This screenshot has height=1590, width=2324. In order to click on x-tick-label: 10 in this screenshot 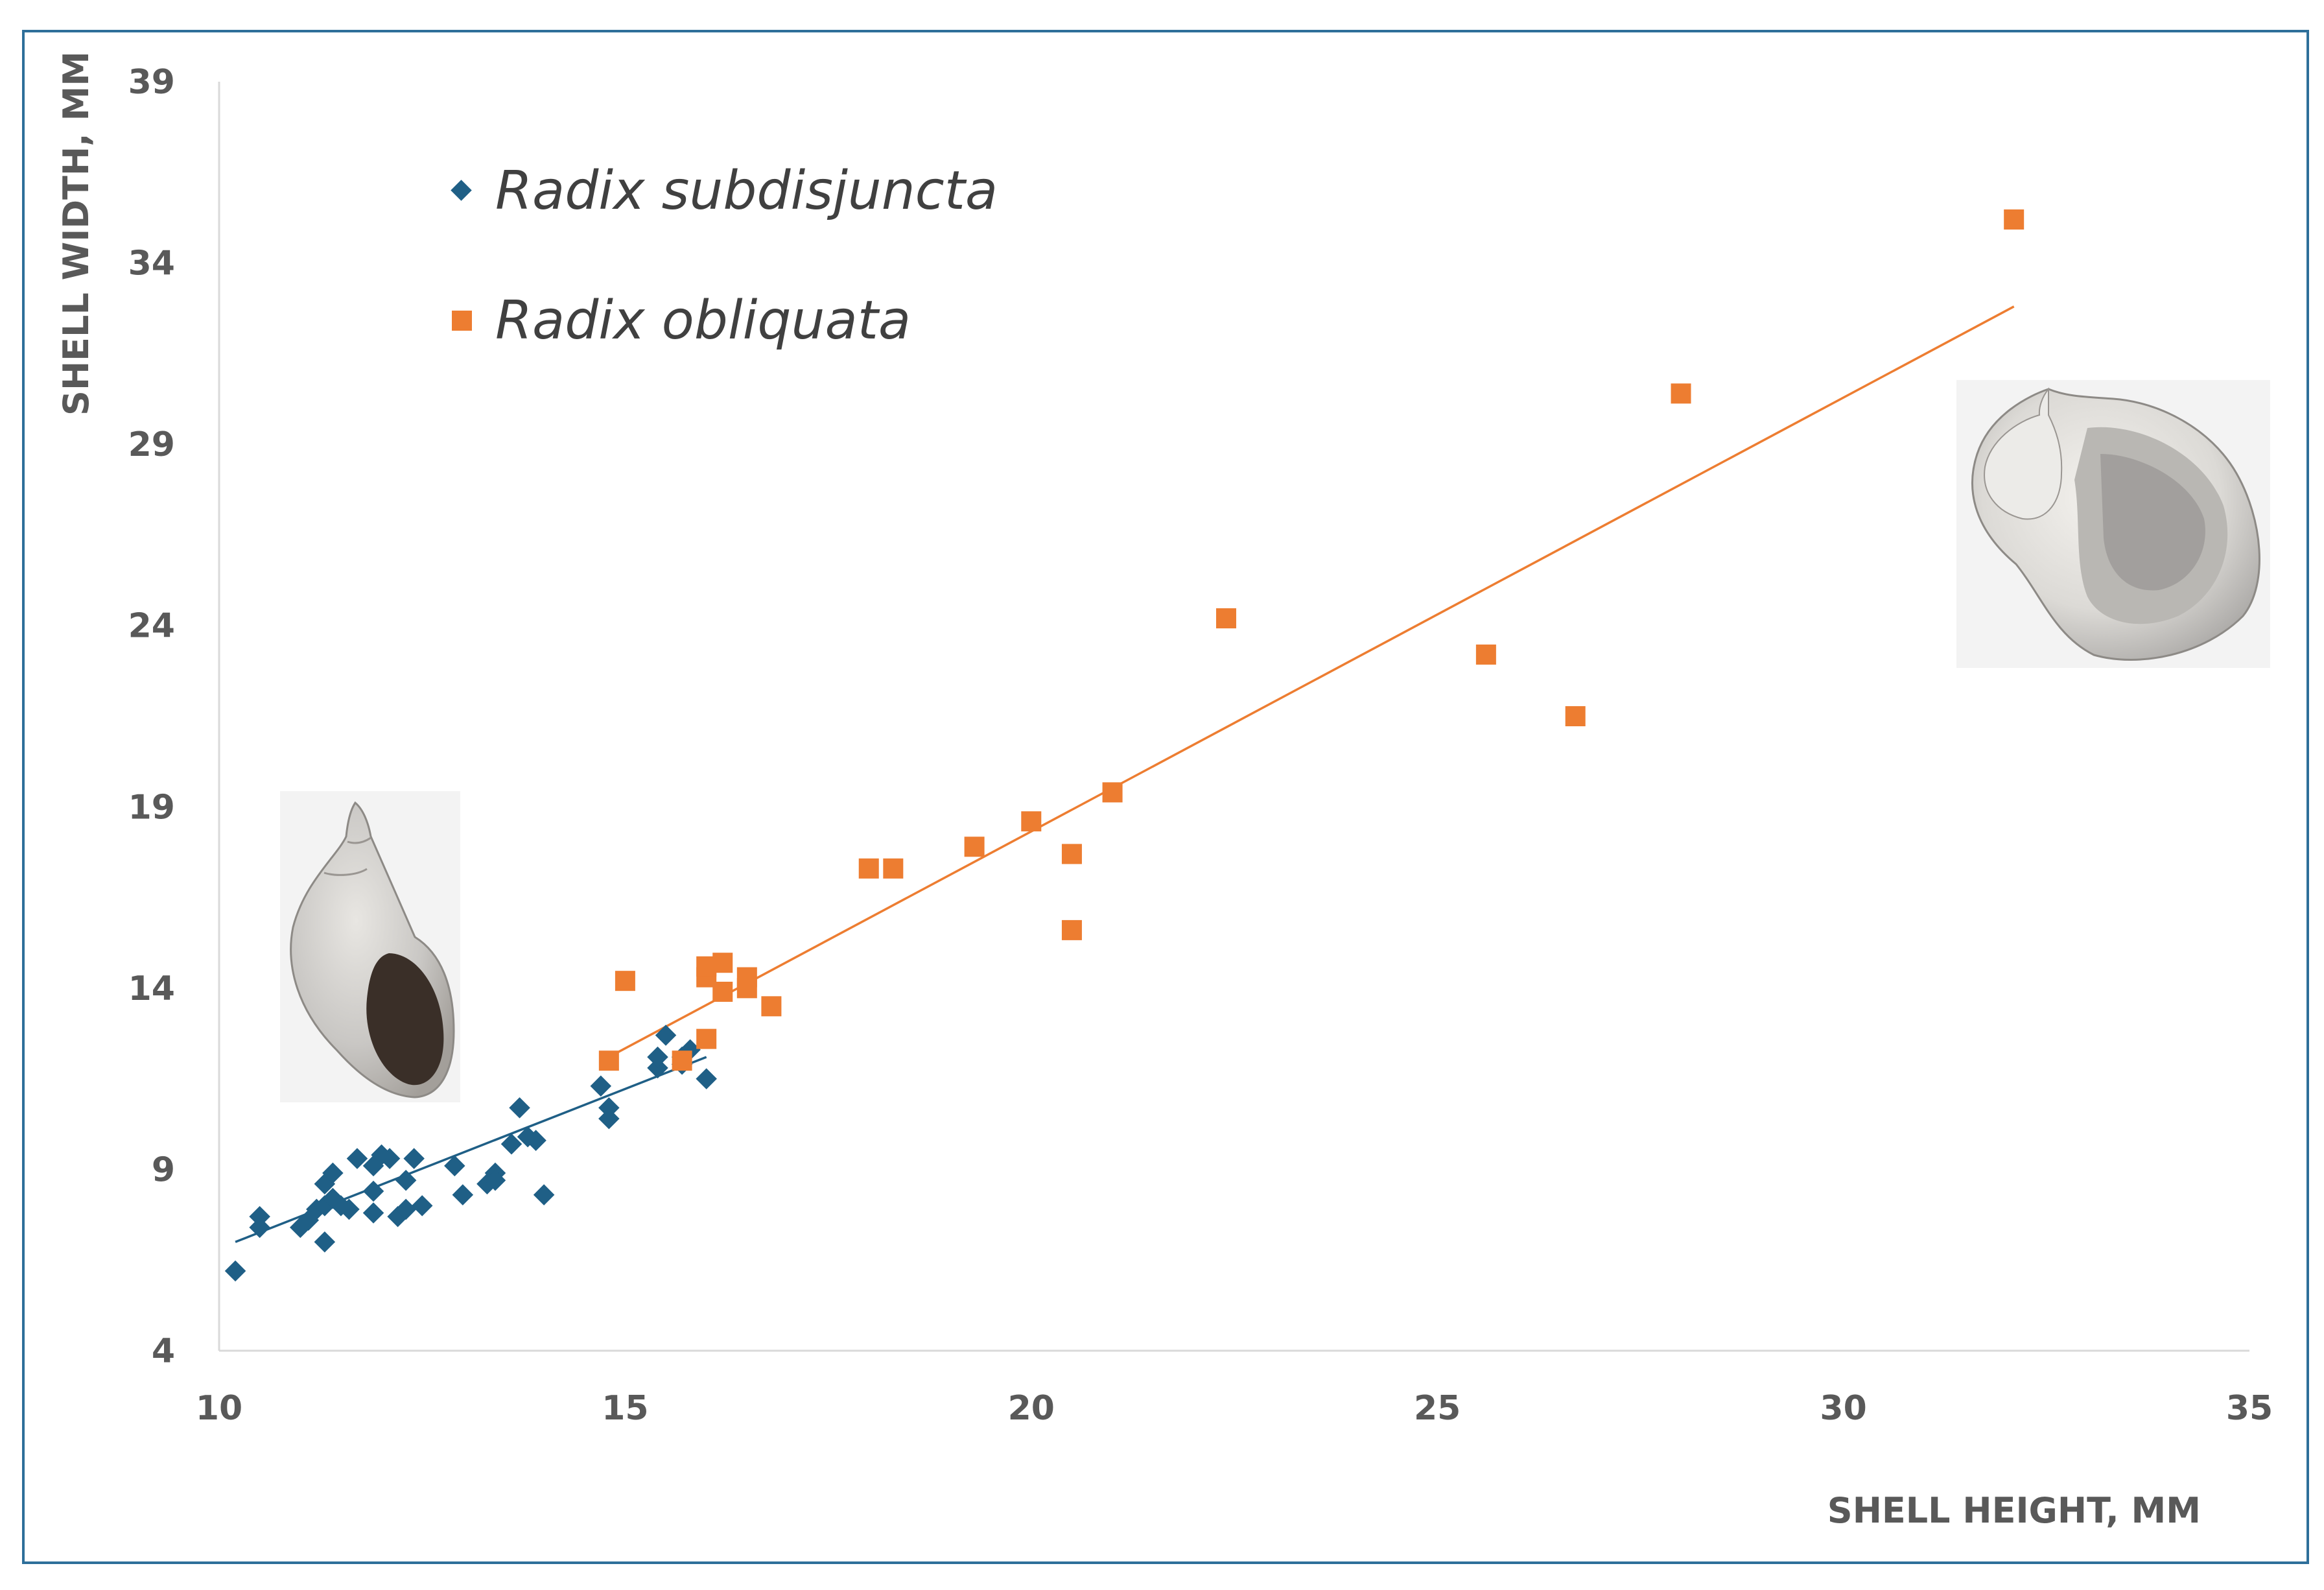, I will do `click(219, 1409)`.